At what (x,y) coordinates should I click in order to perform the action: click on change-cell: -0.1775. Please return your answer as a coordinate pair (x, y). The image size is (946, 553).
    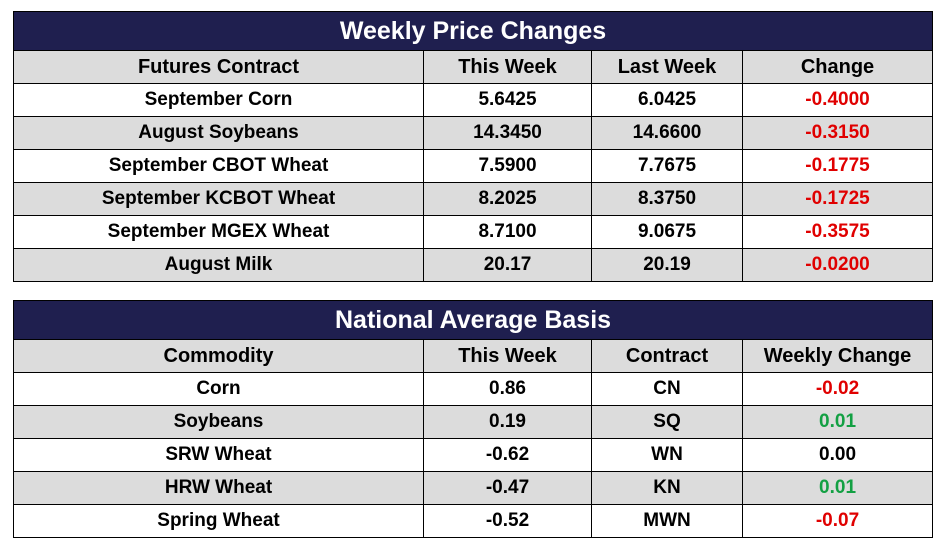
    Looking at the image, I should click on (837, 166).